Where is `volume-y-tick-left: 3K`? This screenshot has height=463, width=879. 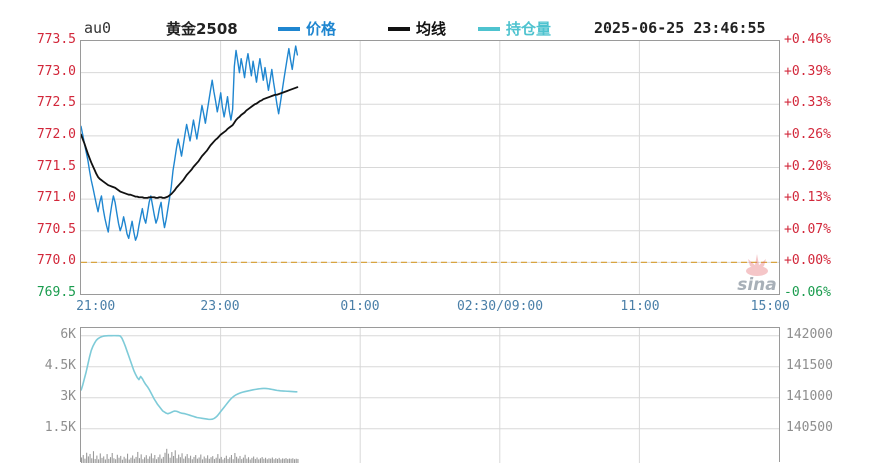
volume-y-tick-left: 3K is located at coordinates (41, 396).